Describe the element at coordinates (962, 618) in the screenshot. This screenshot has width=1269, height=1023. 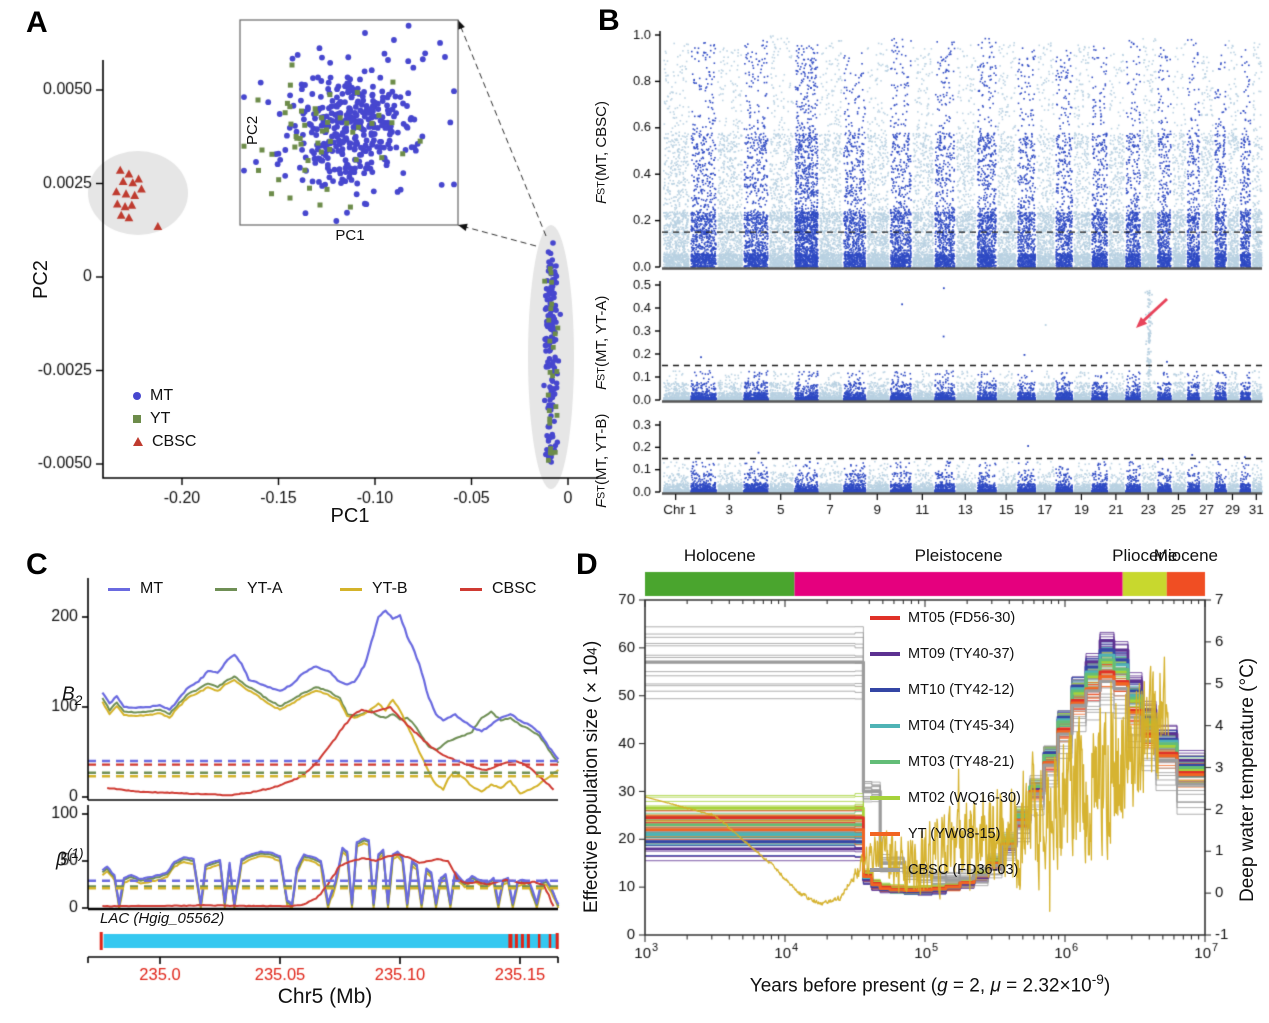
I see `d-legend-label: MT05 (FD56-30)` at that location.